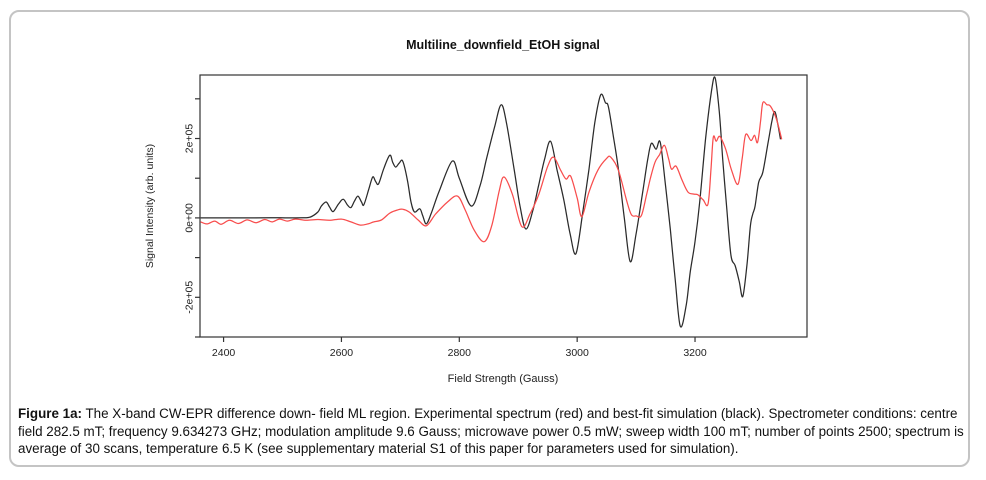  What do you see at coordinates (577, 353) in the screenshot?
I see `x-tick-label: 3000` at bounding box center [577, 353].